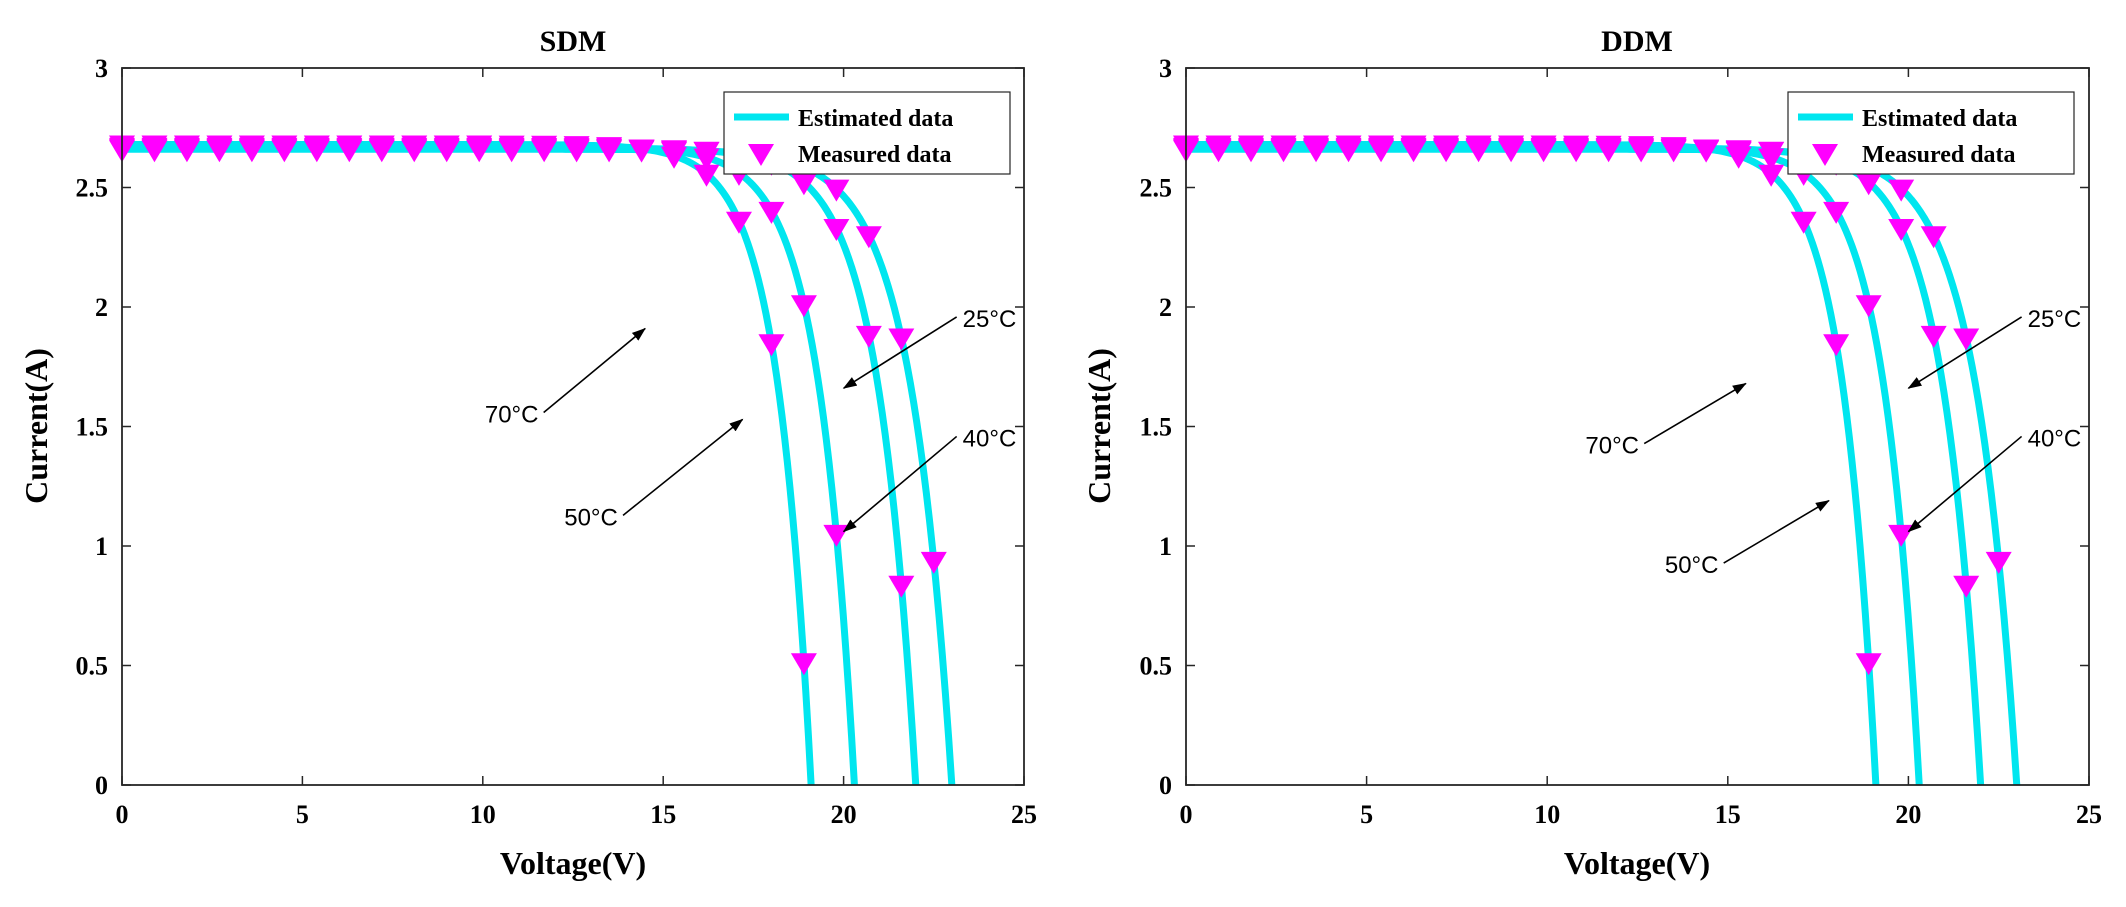 This screenshot has height=907, width=2126. I want to click on annotation-label: 70°C, so click(1612, 446).